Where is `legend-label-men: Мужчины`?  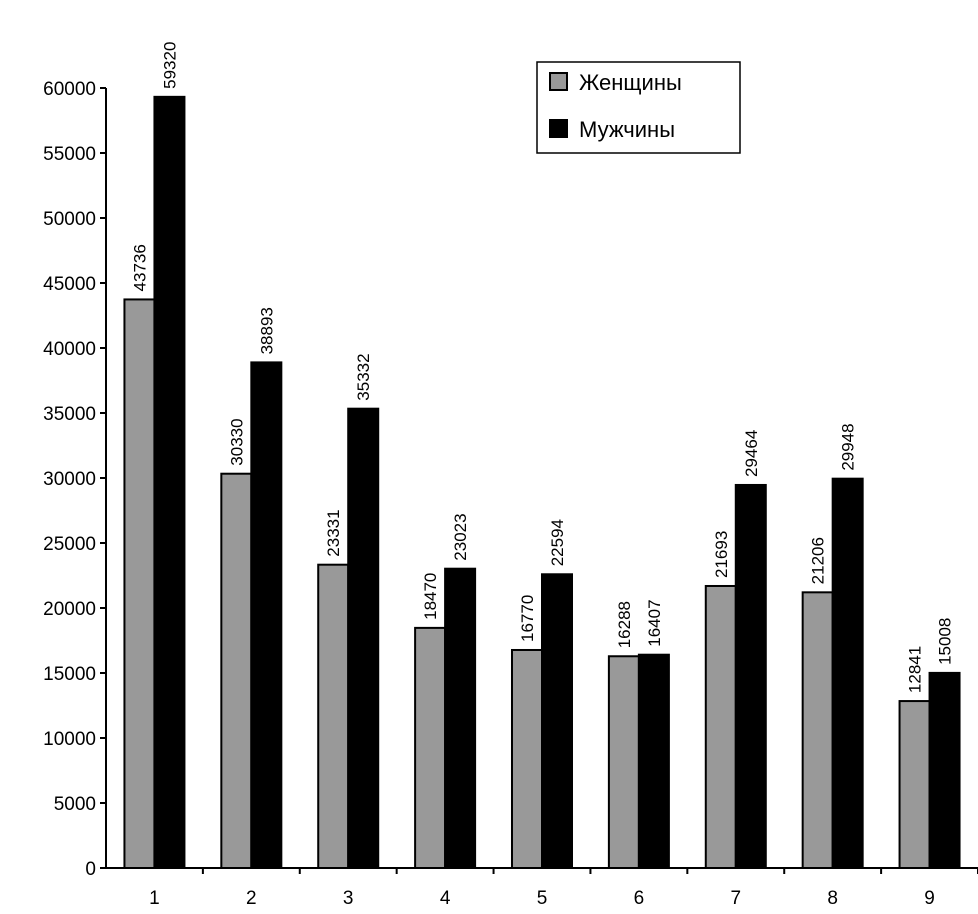 legend-label-men: Мужчины is located at coordinates (627, 129).